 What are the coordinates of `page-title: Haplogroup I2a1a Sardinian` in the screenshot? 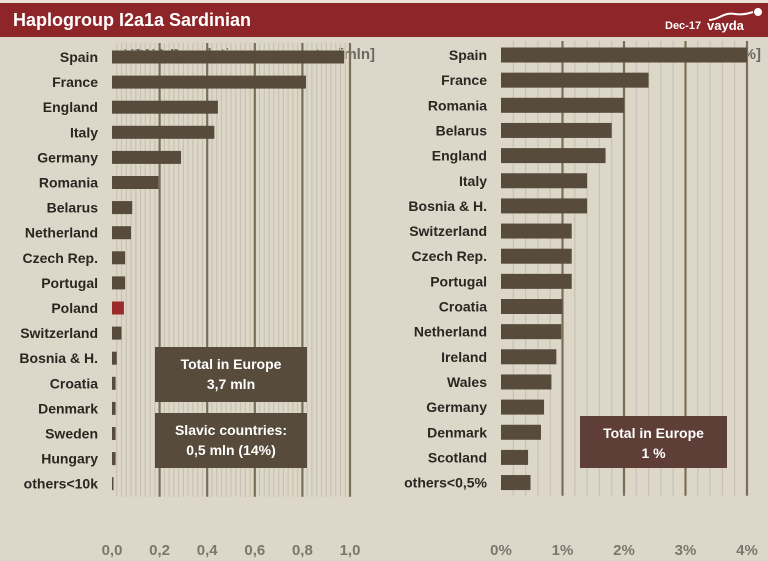 It's located at (132, 20).